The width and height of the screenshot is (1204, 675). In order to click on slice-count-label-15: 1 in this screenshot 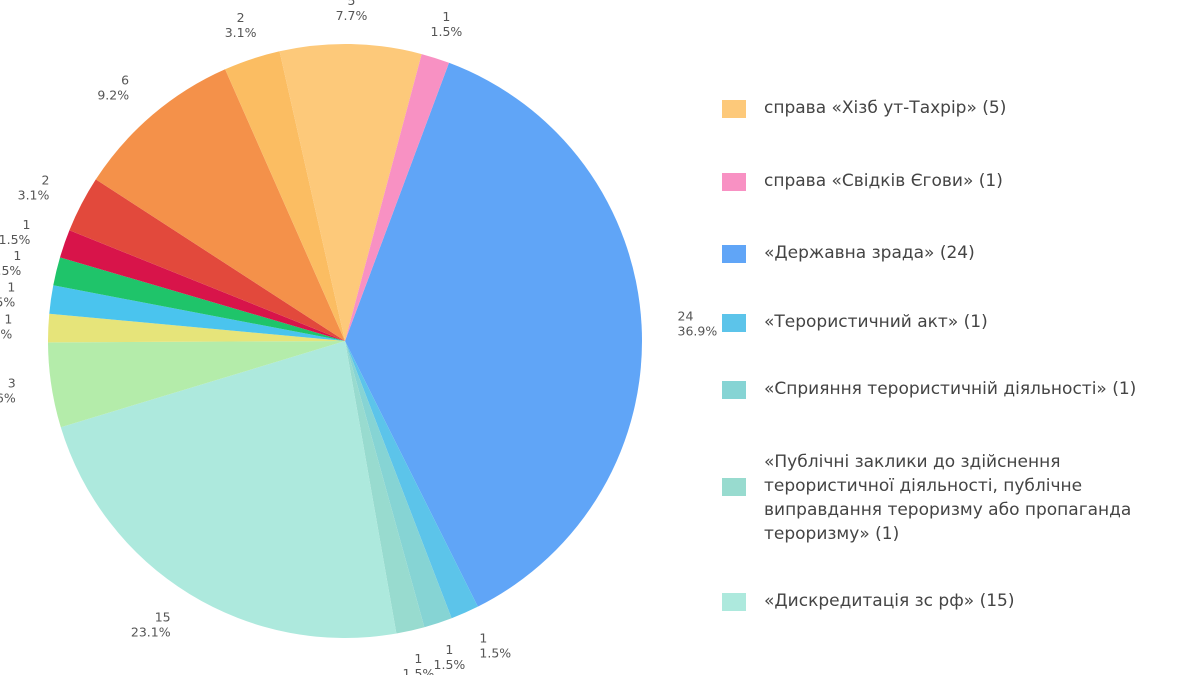, I will do `click(446, 16)`.